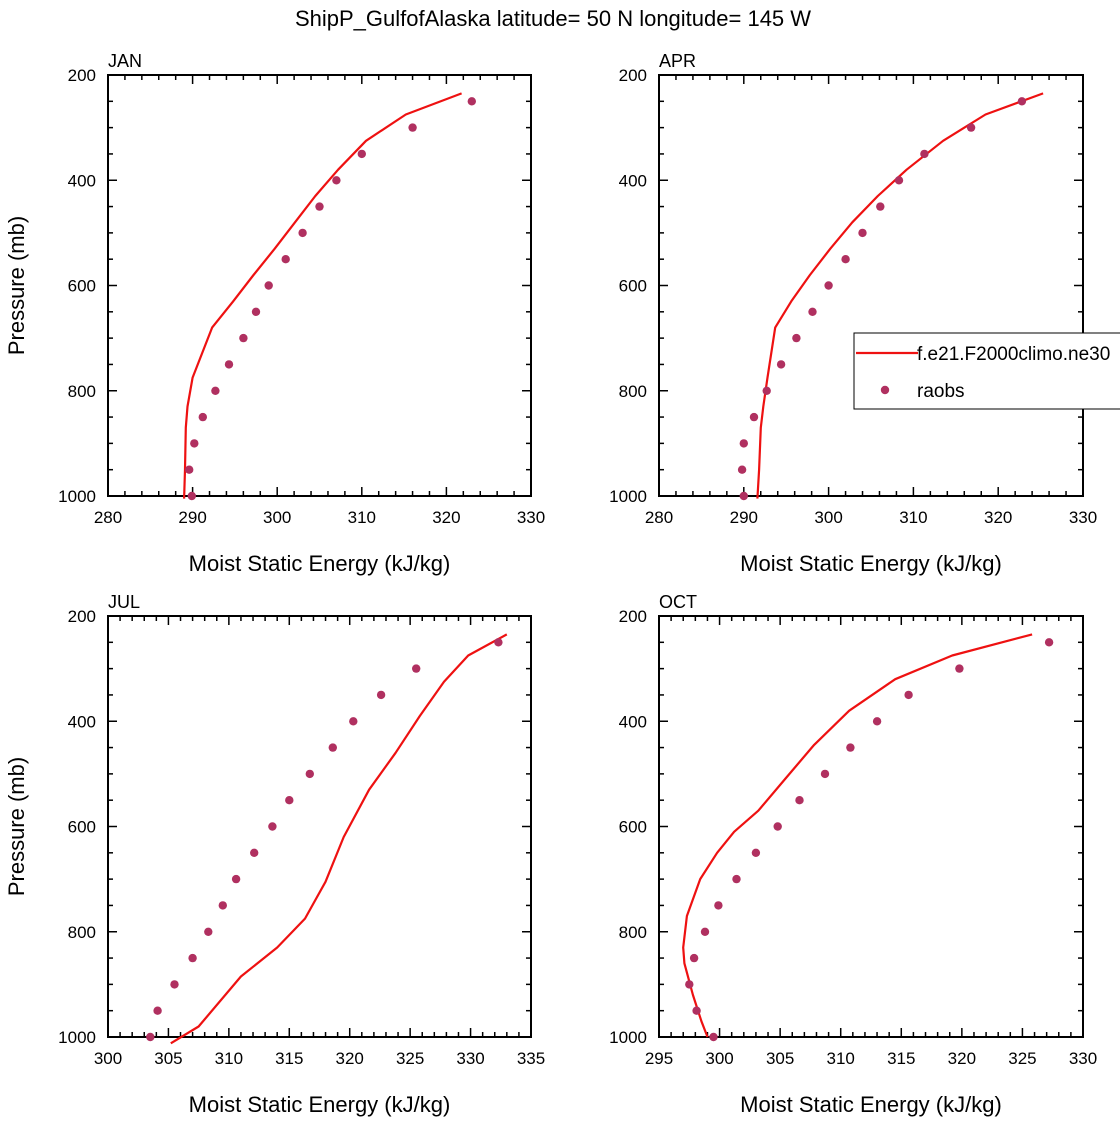 The image size is (1120, 1121). I want to click on panel-jul-xtick-label: 335, so click(531, 1058).